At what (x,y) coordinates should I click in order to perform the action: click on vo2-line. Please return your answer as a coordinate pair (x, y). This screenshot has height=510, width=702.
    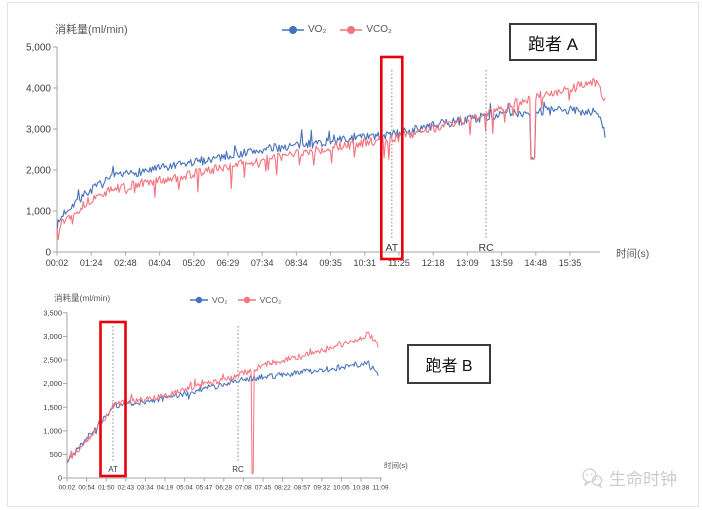
    Looking at the image, I should click on (222, 411).